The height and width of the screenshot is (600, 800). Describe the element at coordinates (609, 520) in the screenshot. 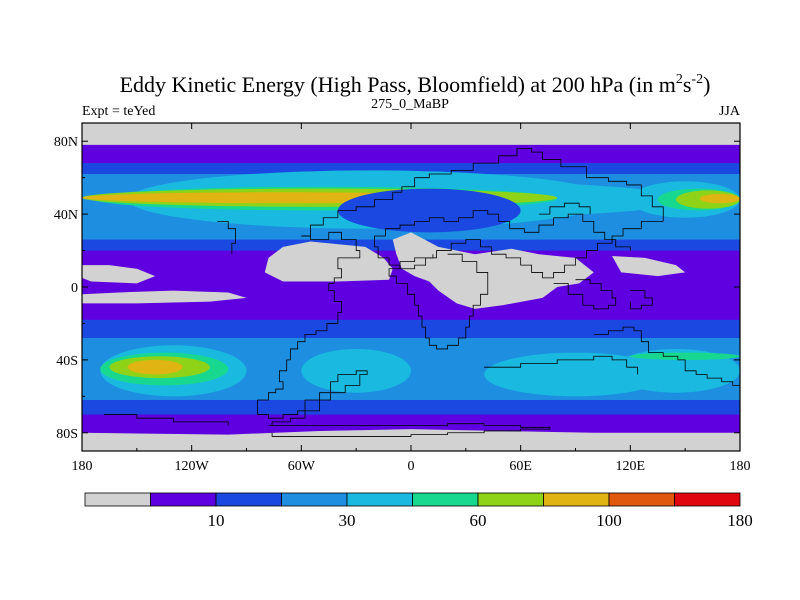

I see `colorbar-label-3: 100` at that location.